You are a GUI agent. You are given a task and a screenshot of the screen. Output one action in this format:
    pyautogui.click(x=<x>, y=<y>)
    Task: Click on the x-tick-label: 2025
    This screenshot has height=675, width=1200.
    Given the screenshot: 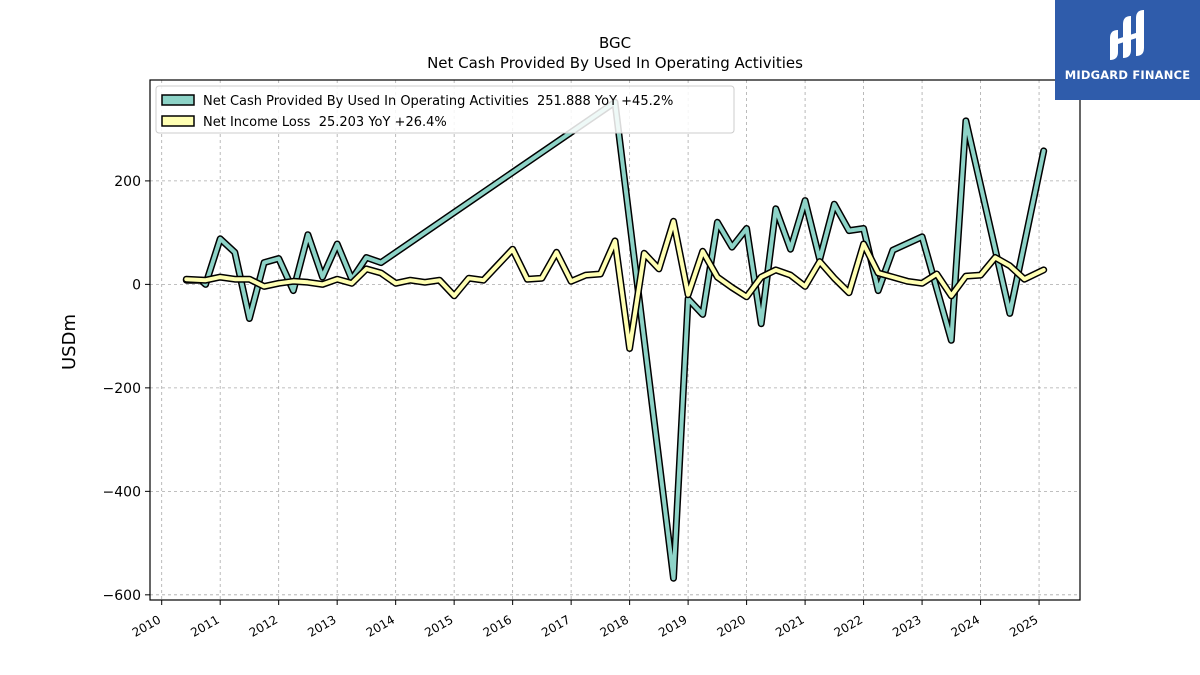 What is the action you would take?
    pyautogui.click(x=1023, y=625)
    